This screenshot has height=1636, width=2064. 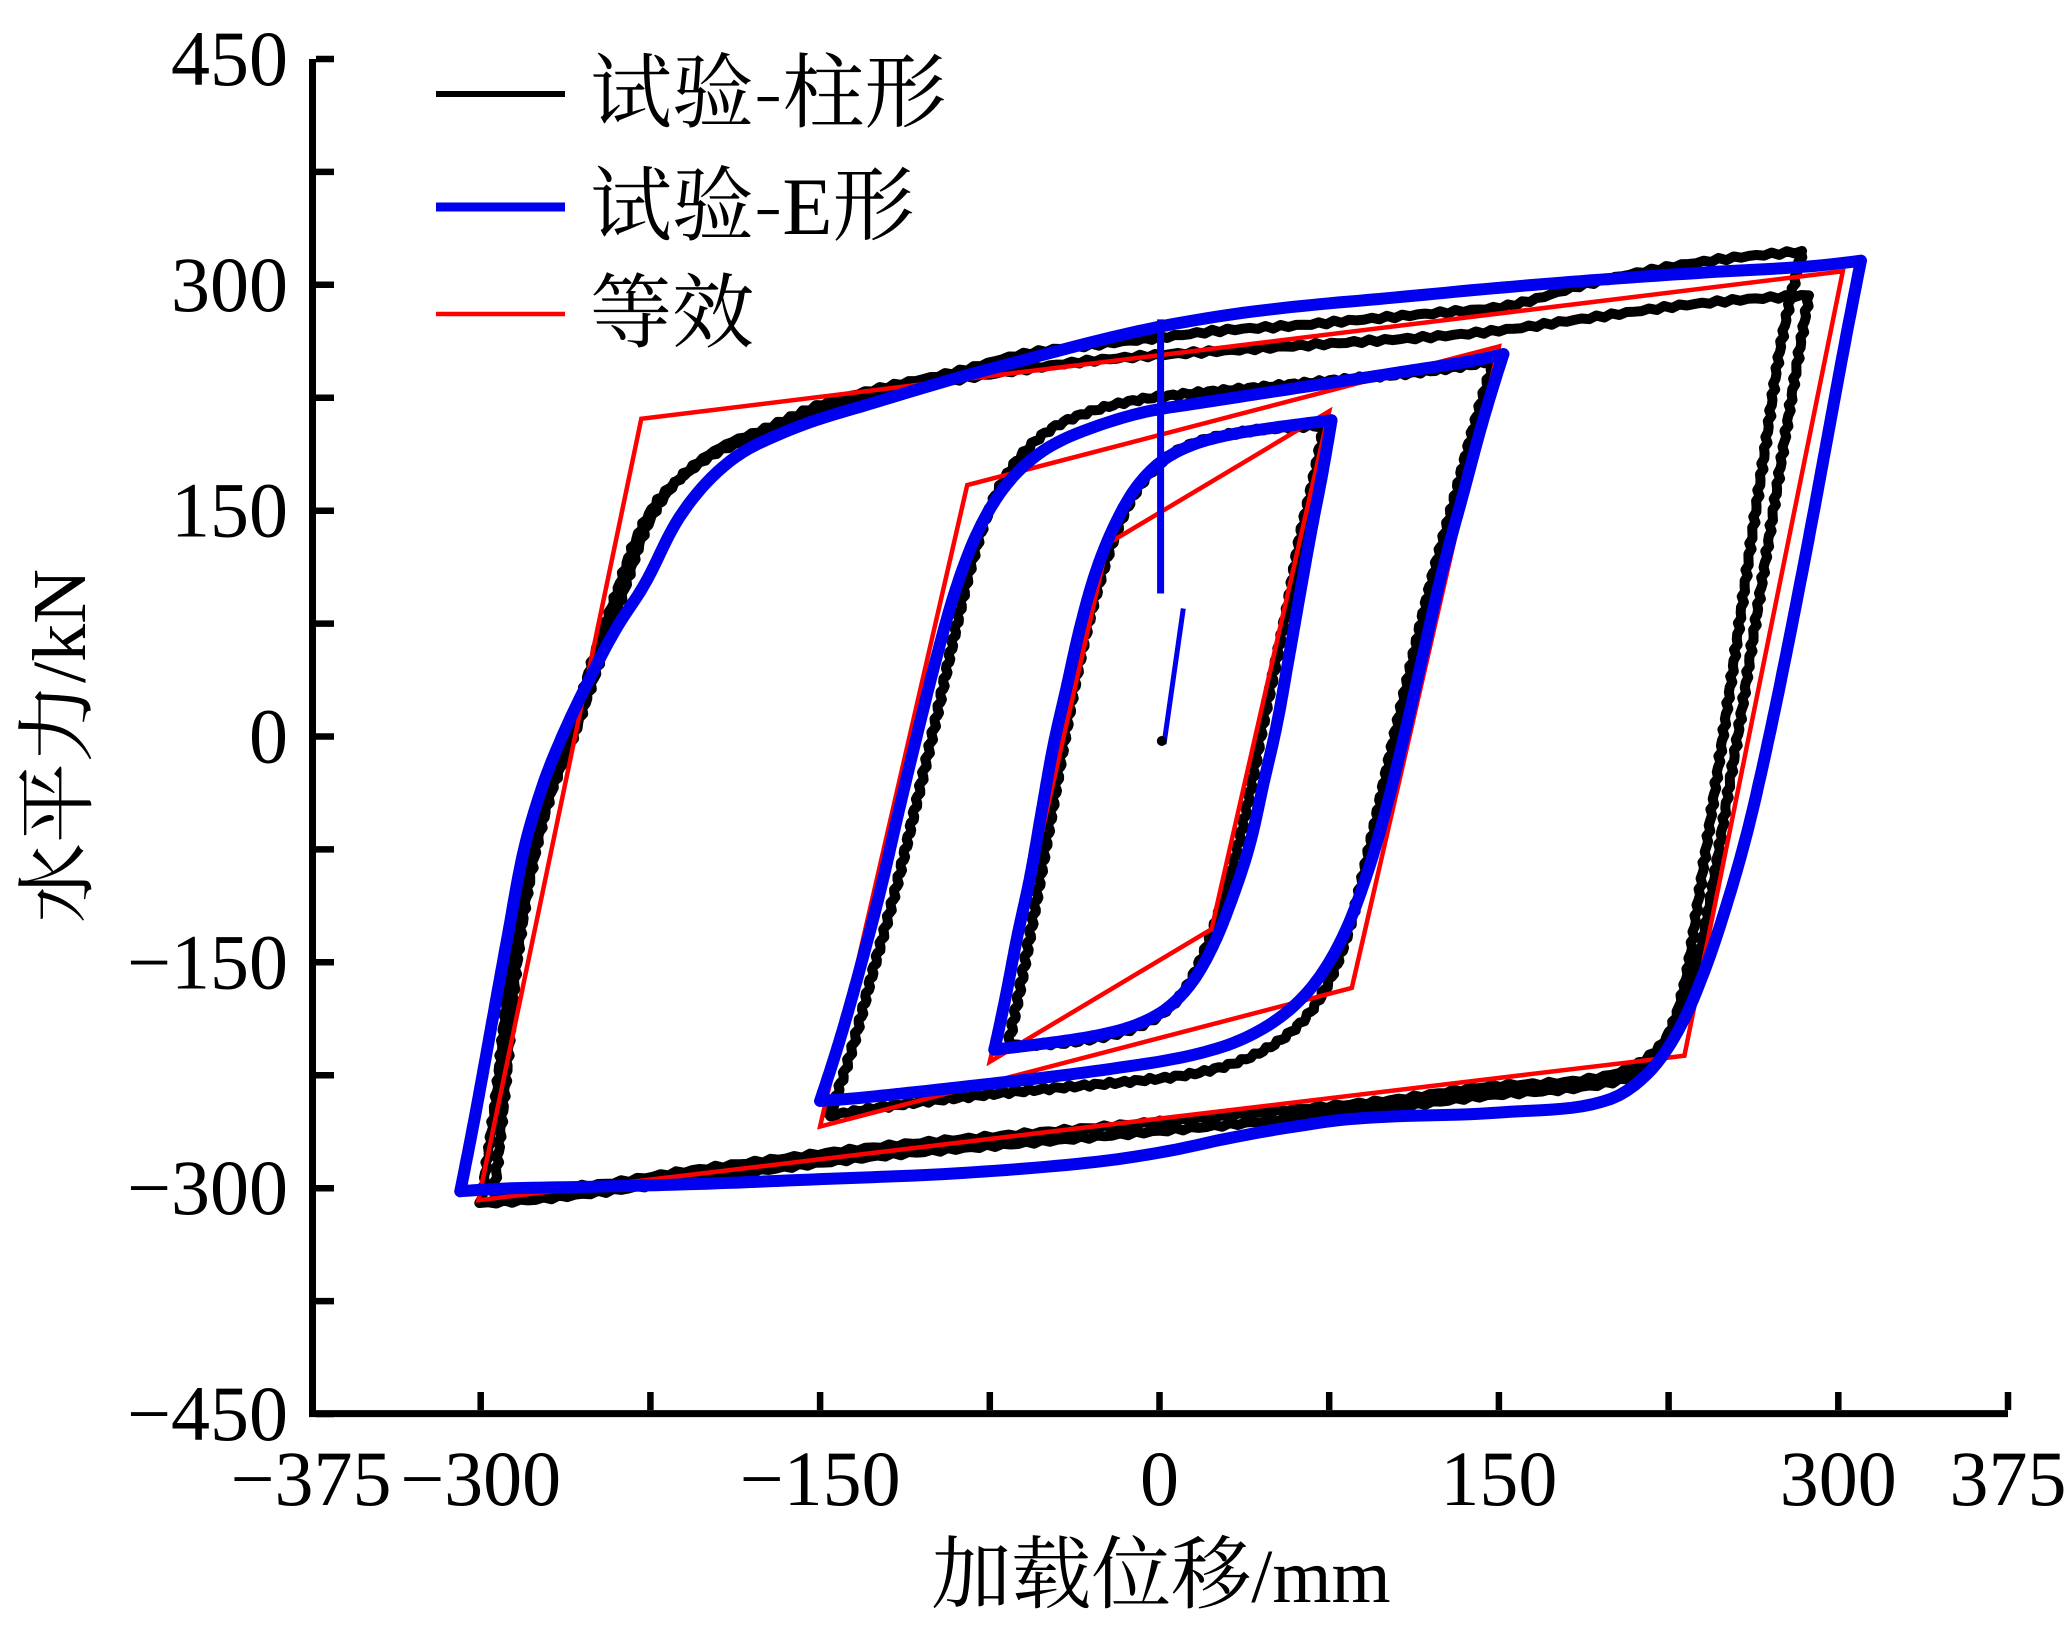 What do you see at coordinates (2007, 1478) in the screenshot?
I see `svg-text: 375` at bounding box center [2007, 1478].